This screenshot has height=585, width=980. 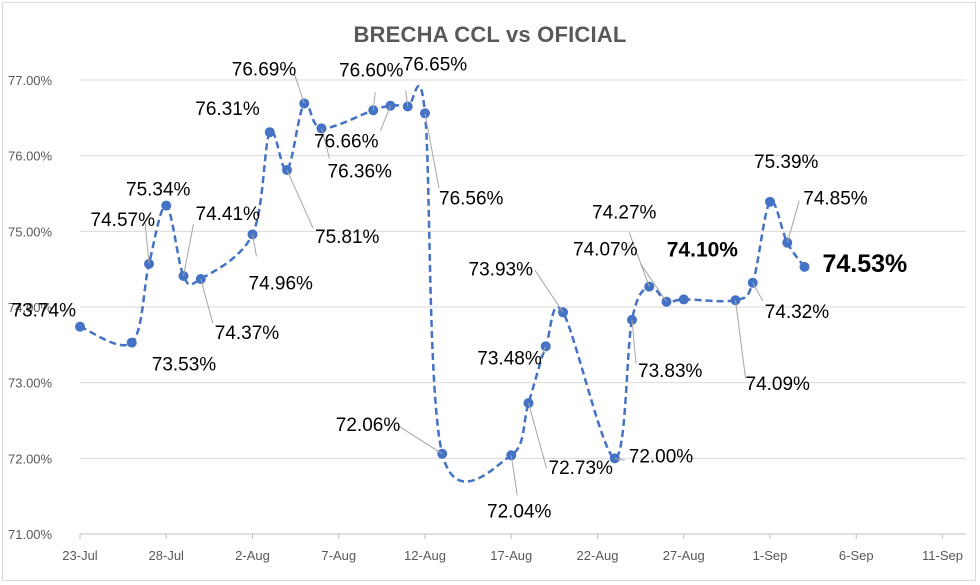 What do you see at coordinates (519, 511) in the screenshot?
I see `data-label: 72.04%` at bounding box center [519, 511].